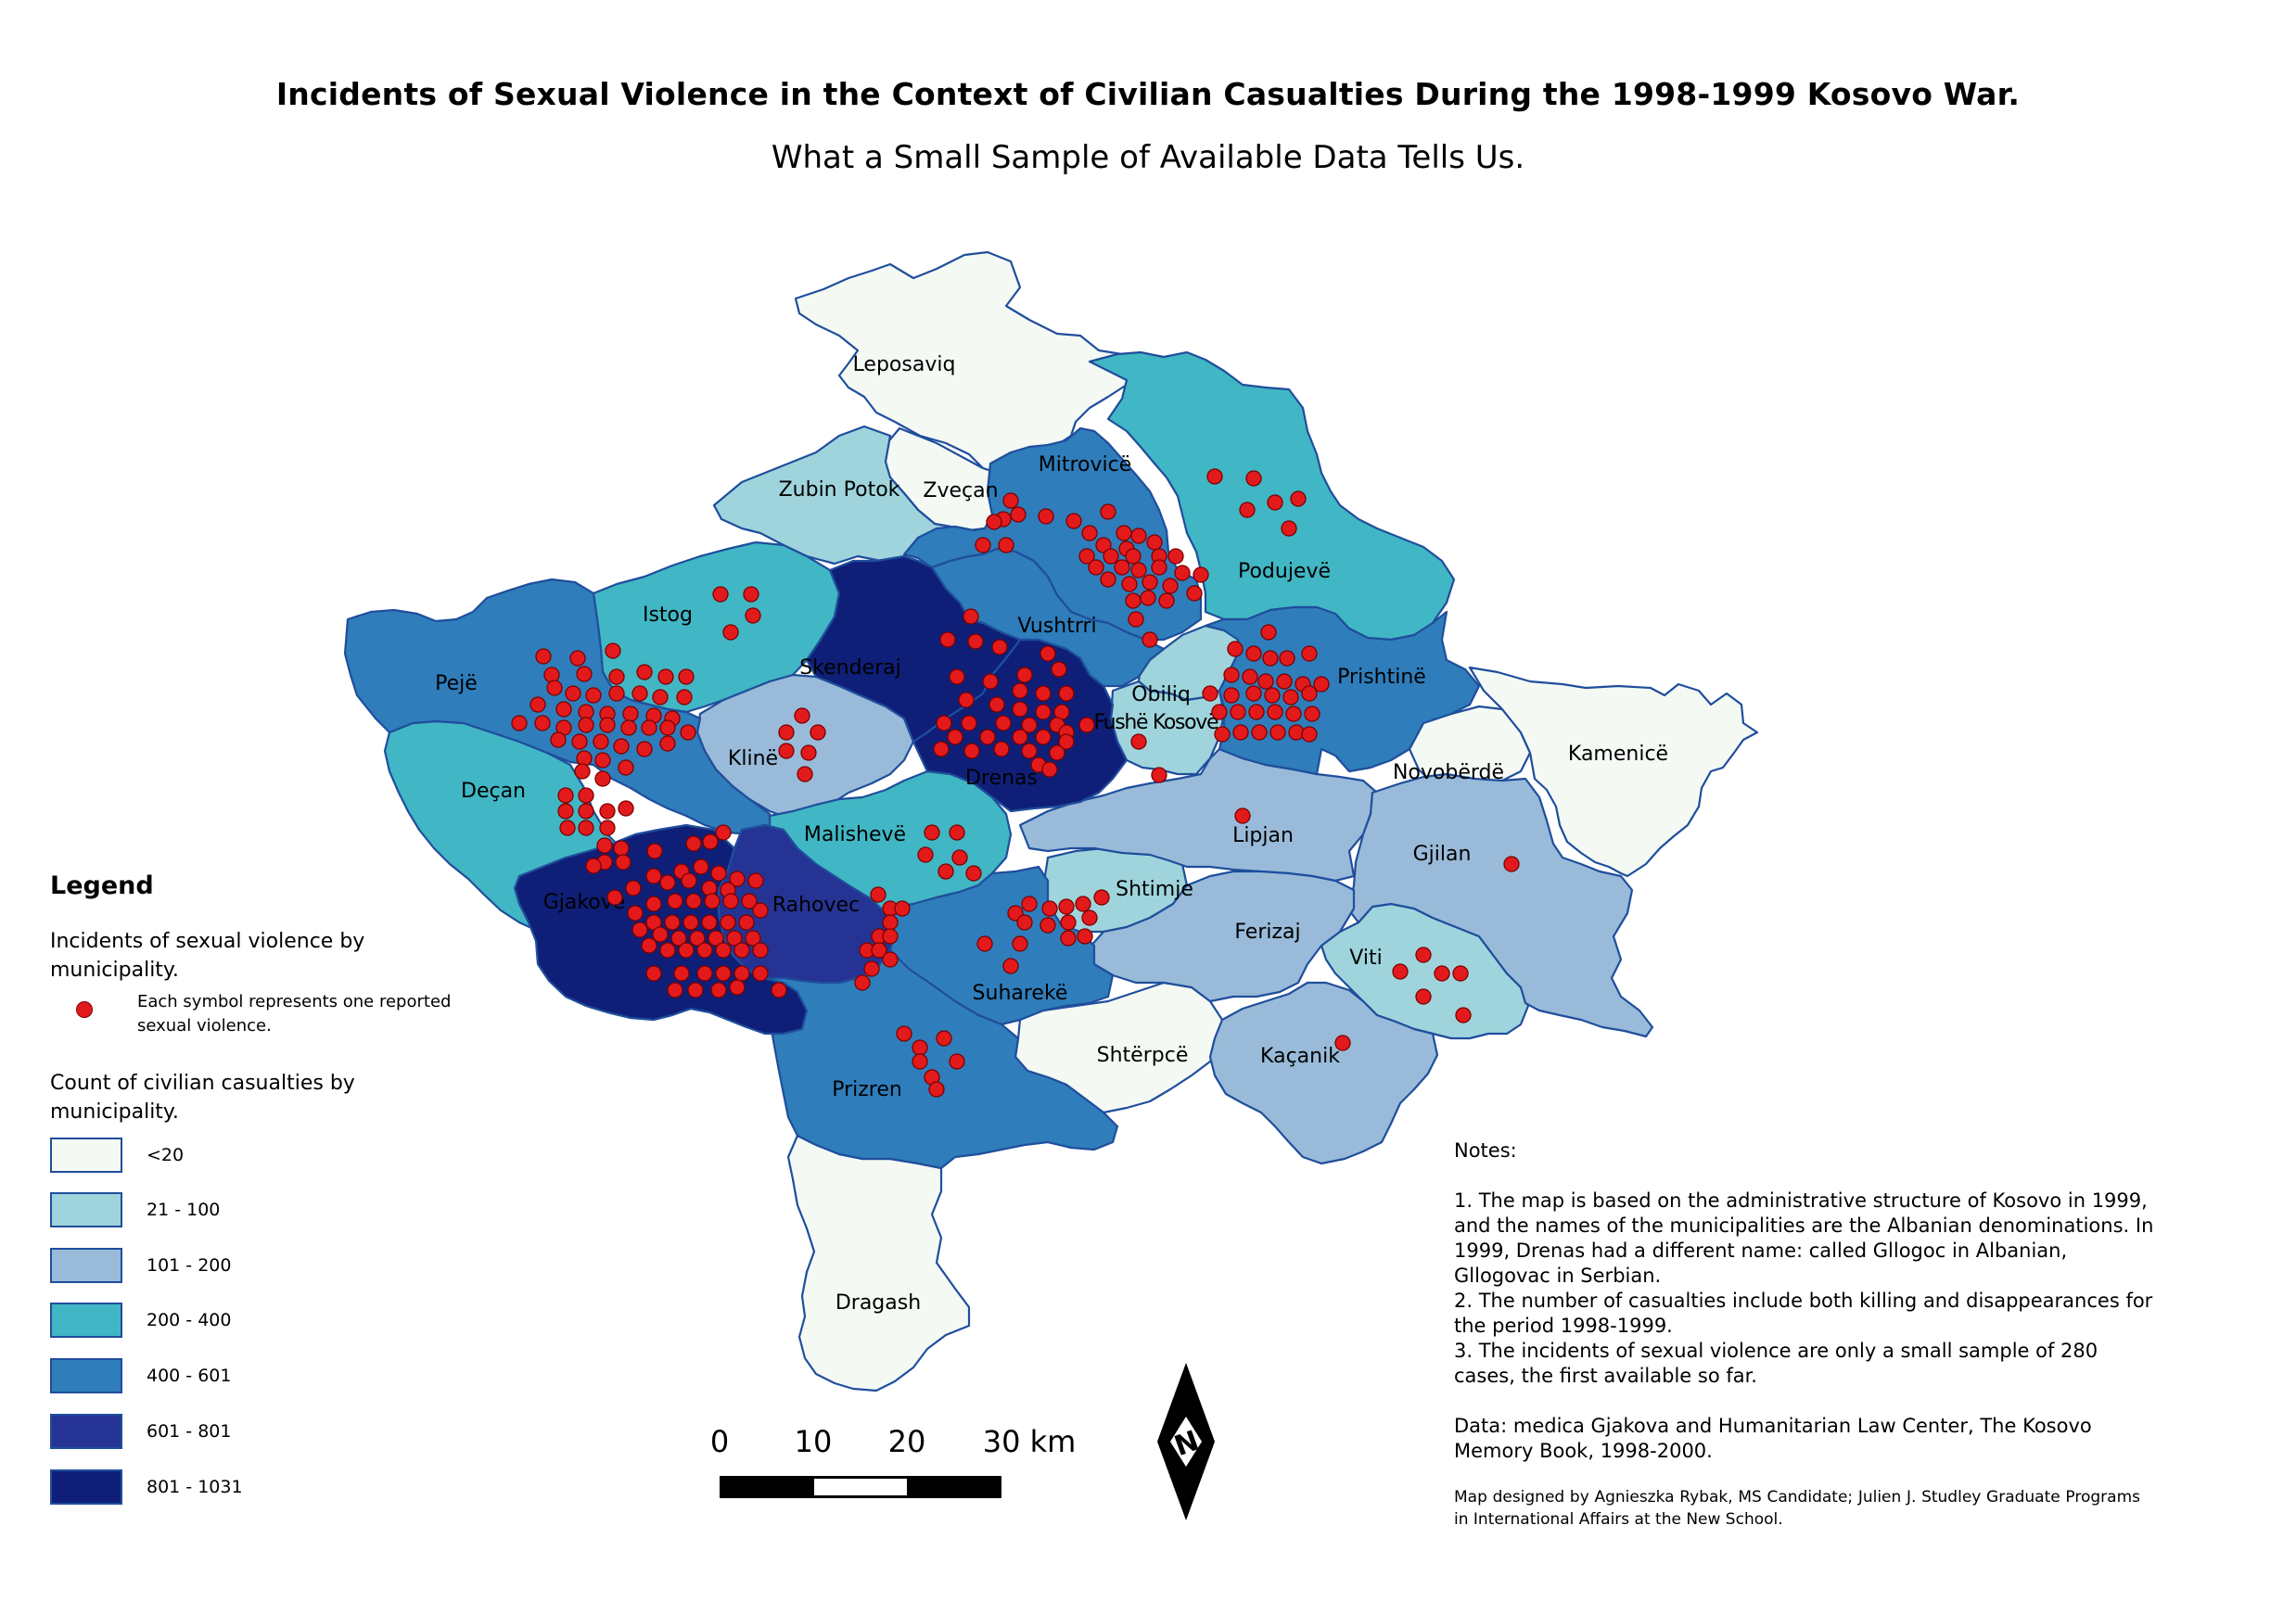  I want to click on label-mitrovice: Mitrovicë, so click(1085, 465).